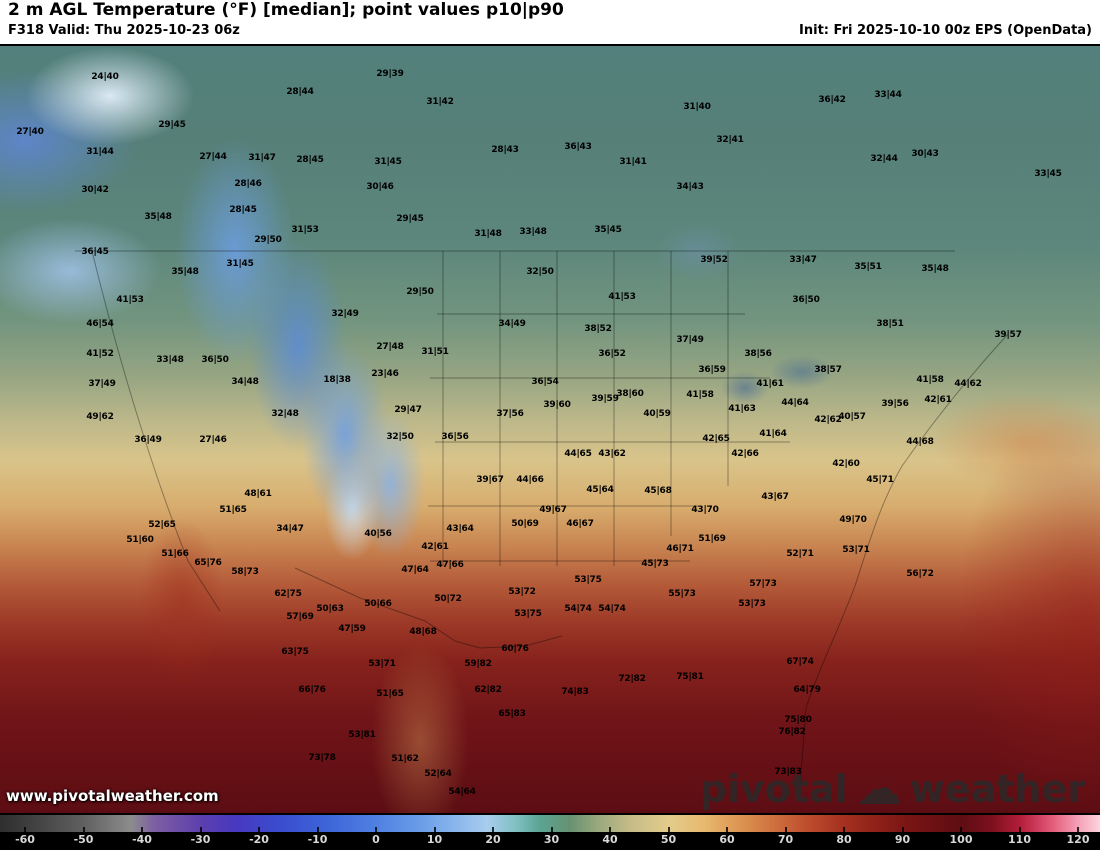 The image size is (1100, 850). I want to click on point-value: 31|41, so click(633, 162).